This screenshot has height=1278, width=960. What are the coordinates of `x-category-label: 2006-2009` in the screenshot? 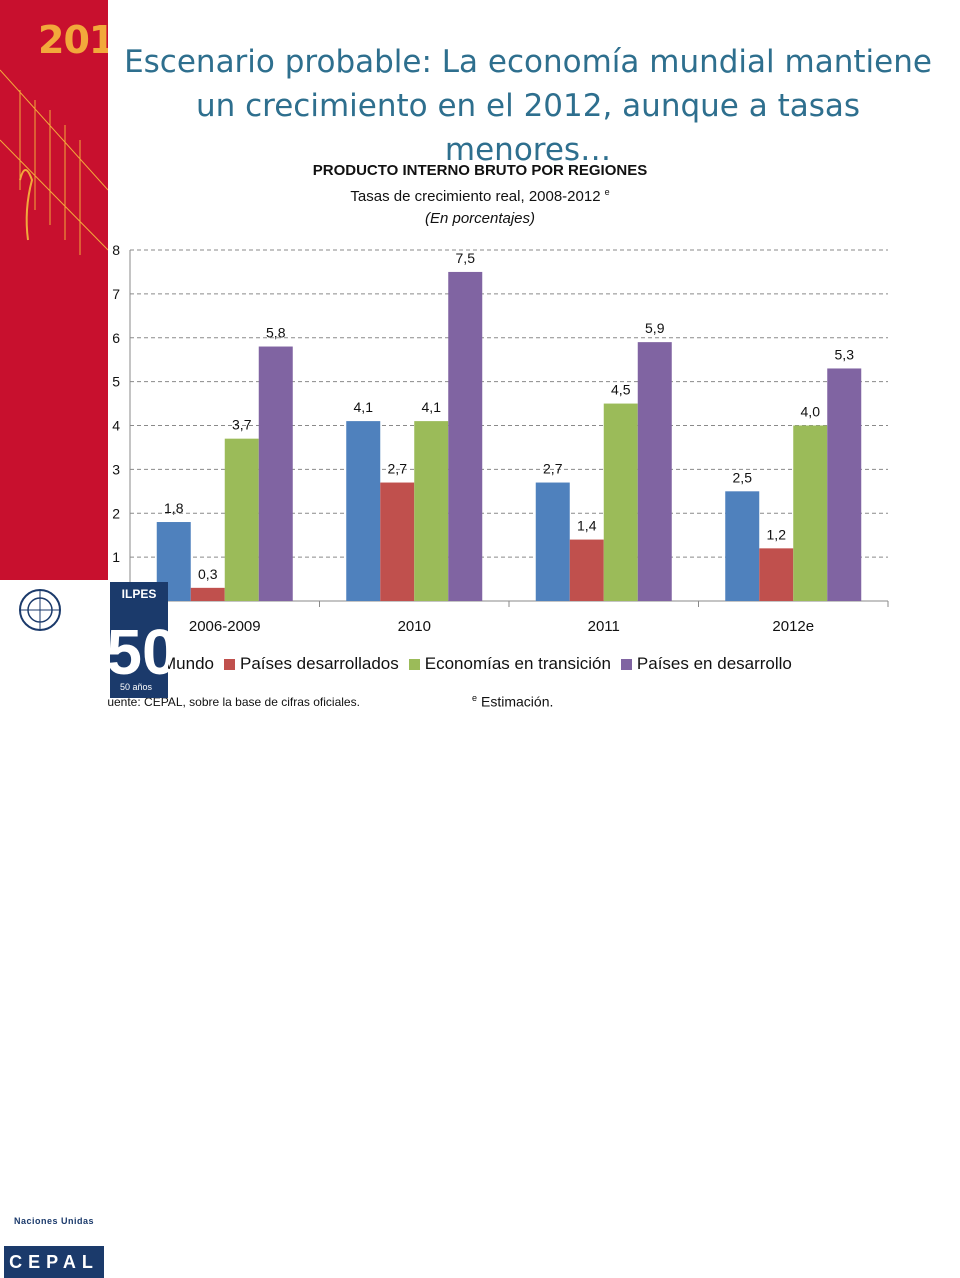 It's located at (225, 626).